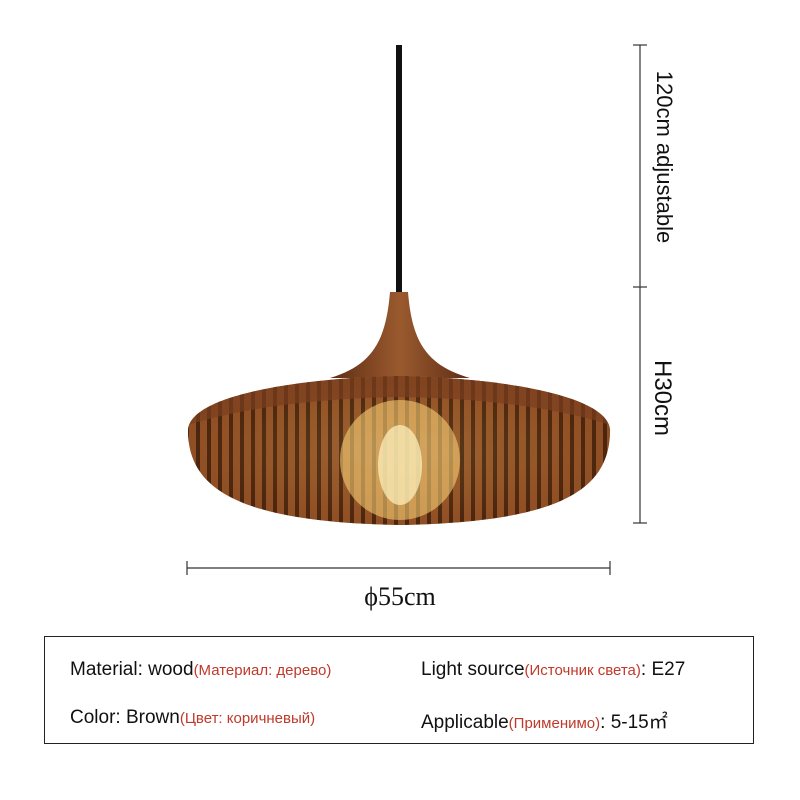  Describe the element at coordinates (247, 718) in the screenshot. I see `spec-translation: (Цвет: коричневый)` at that location.